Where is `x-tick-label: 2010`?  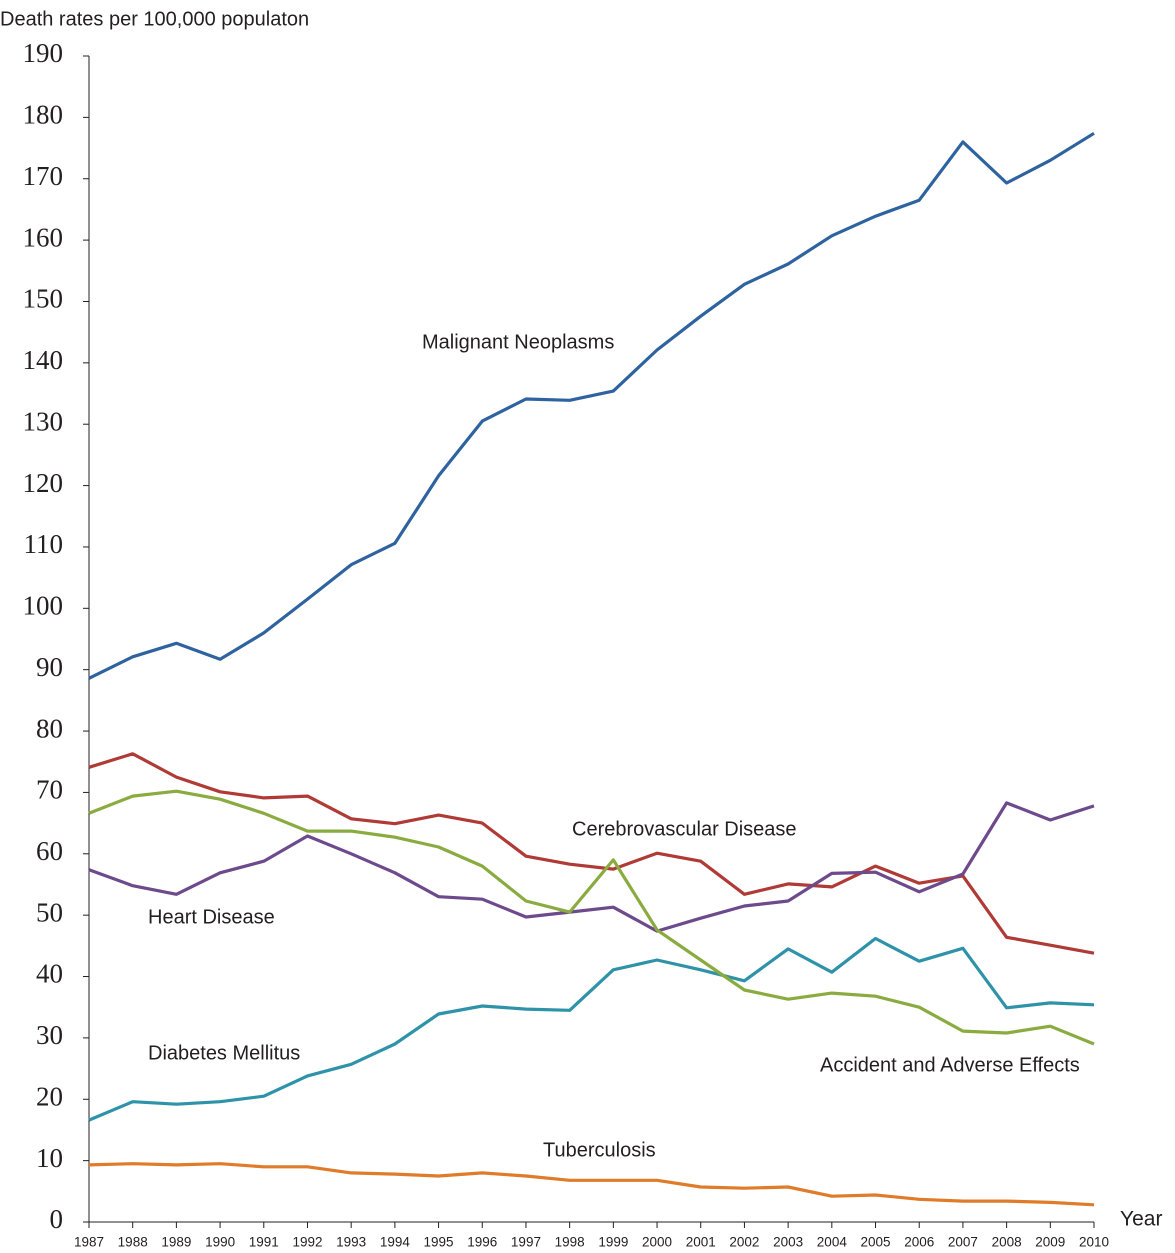
x-tick-label: 2010 is located at coordinates (1094, 1242).